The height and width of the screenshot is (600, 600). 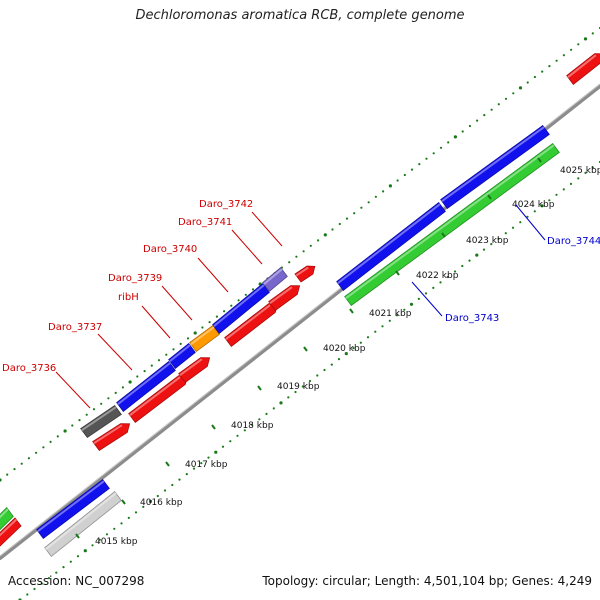 What do you see at coordinates (75, 327) in the screenshot?
I see `gene-label: Daro_3737` at bounding box center [75, 327].